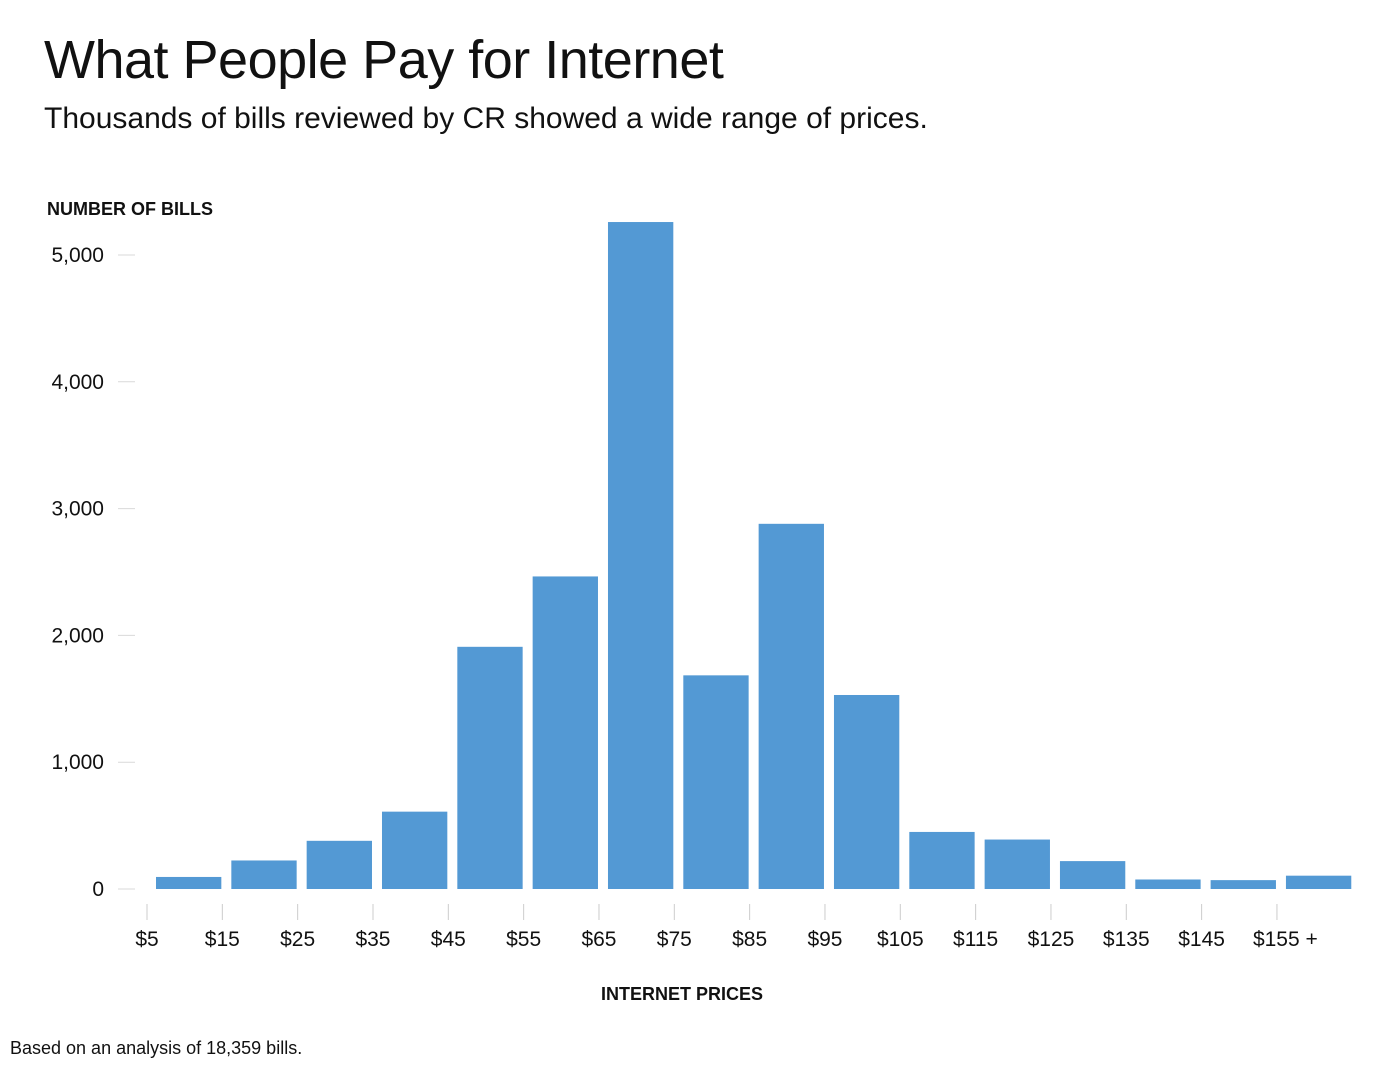 The height and width of the screenshot is (1065, 1400). What do you see at coordinates (77, 382) in the screenshot?
I see `y-tick-label: 4,000` at bounding box center [77, 382].